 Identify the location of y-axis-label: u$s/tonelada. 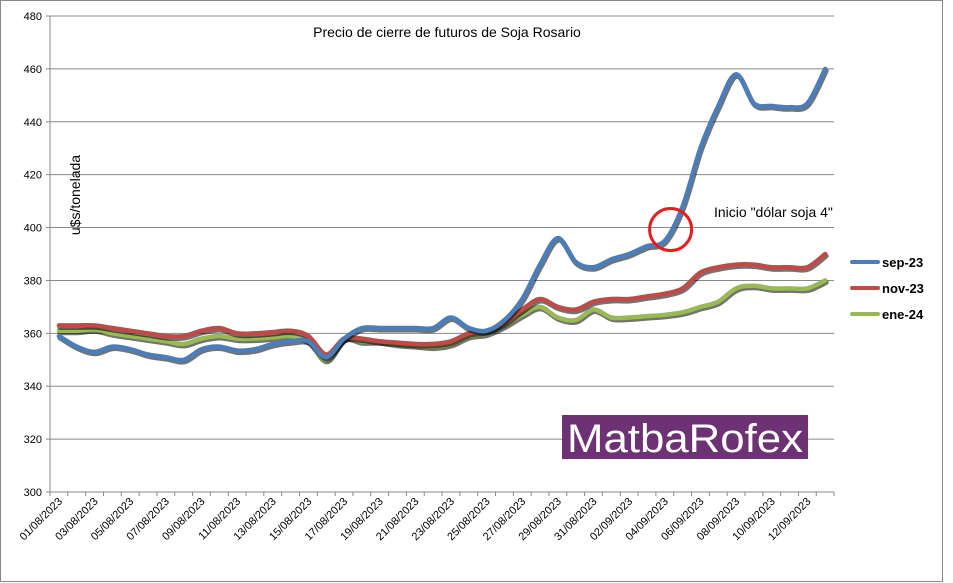
(75, 195).